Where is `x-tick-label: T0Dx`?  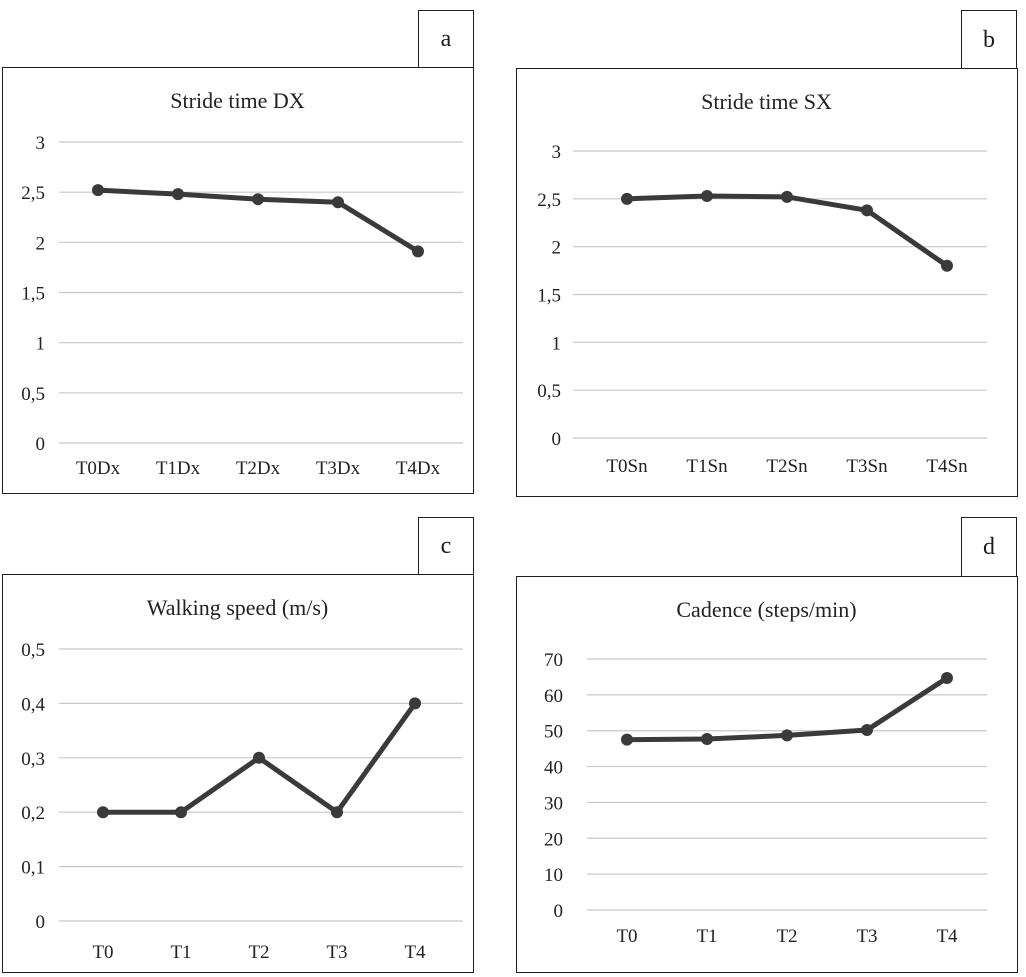
x-tick-label: T0Dx is located at coordinates (98, 468).